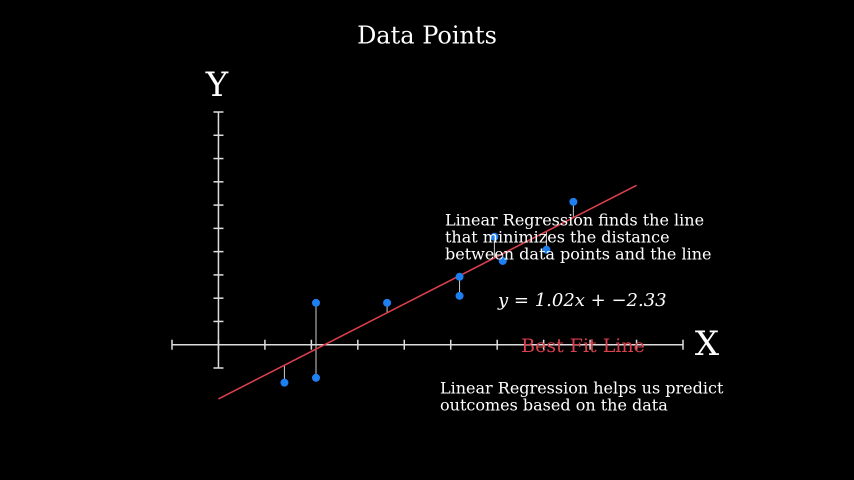 This screenshot has height=480, width=854. I want to click on annotation: Linear Regression finds the line, so click(574, 220).